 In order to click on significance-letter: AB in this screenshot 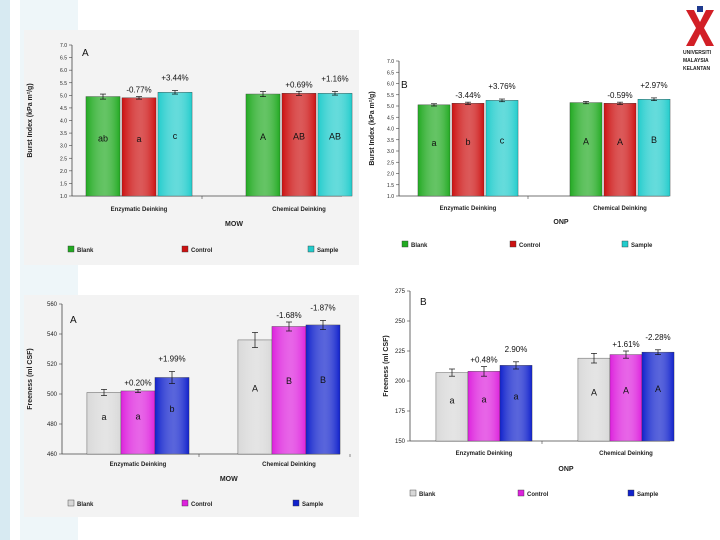, I will do `click(335, 137)`.